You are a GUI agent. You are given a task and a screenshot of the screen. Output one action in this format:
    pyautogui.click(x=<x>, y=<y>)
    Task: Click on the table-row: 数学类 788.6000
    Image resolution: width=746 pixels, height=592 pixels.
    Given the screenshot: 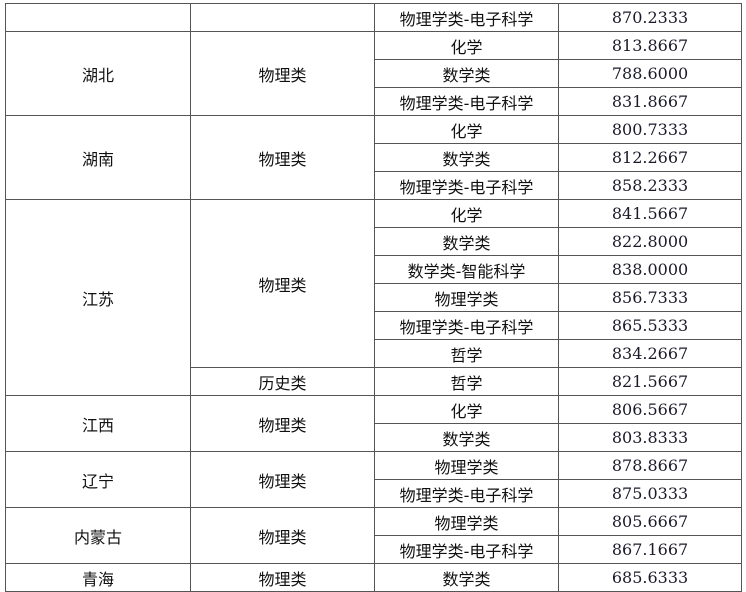 What is the action you would take?
    pyautogui.click(x=374, y=73)
    